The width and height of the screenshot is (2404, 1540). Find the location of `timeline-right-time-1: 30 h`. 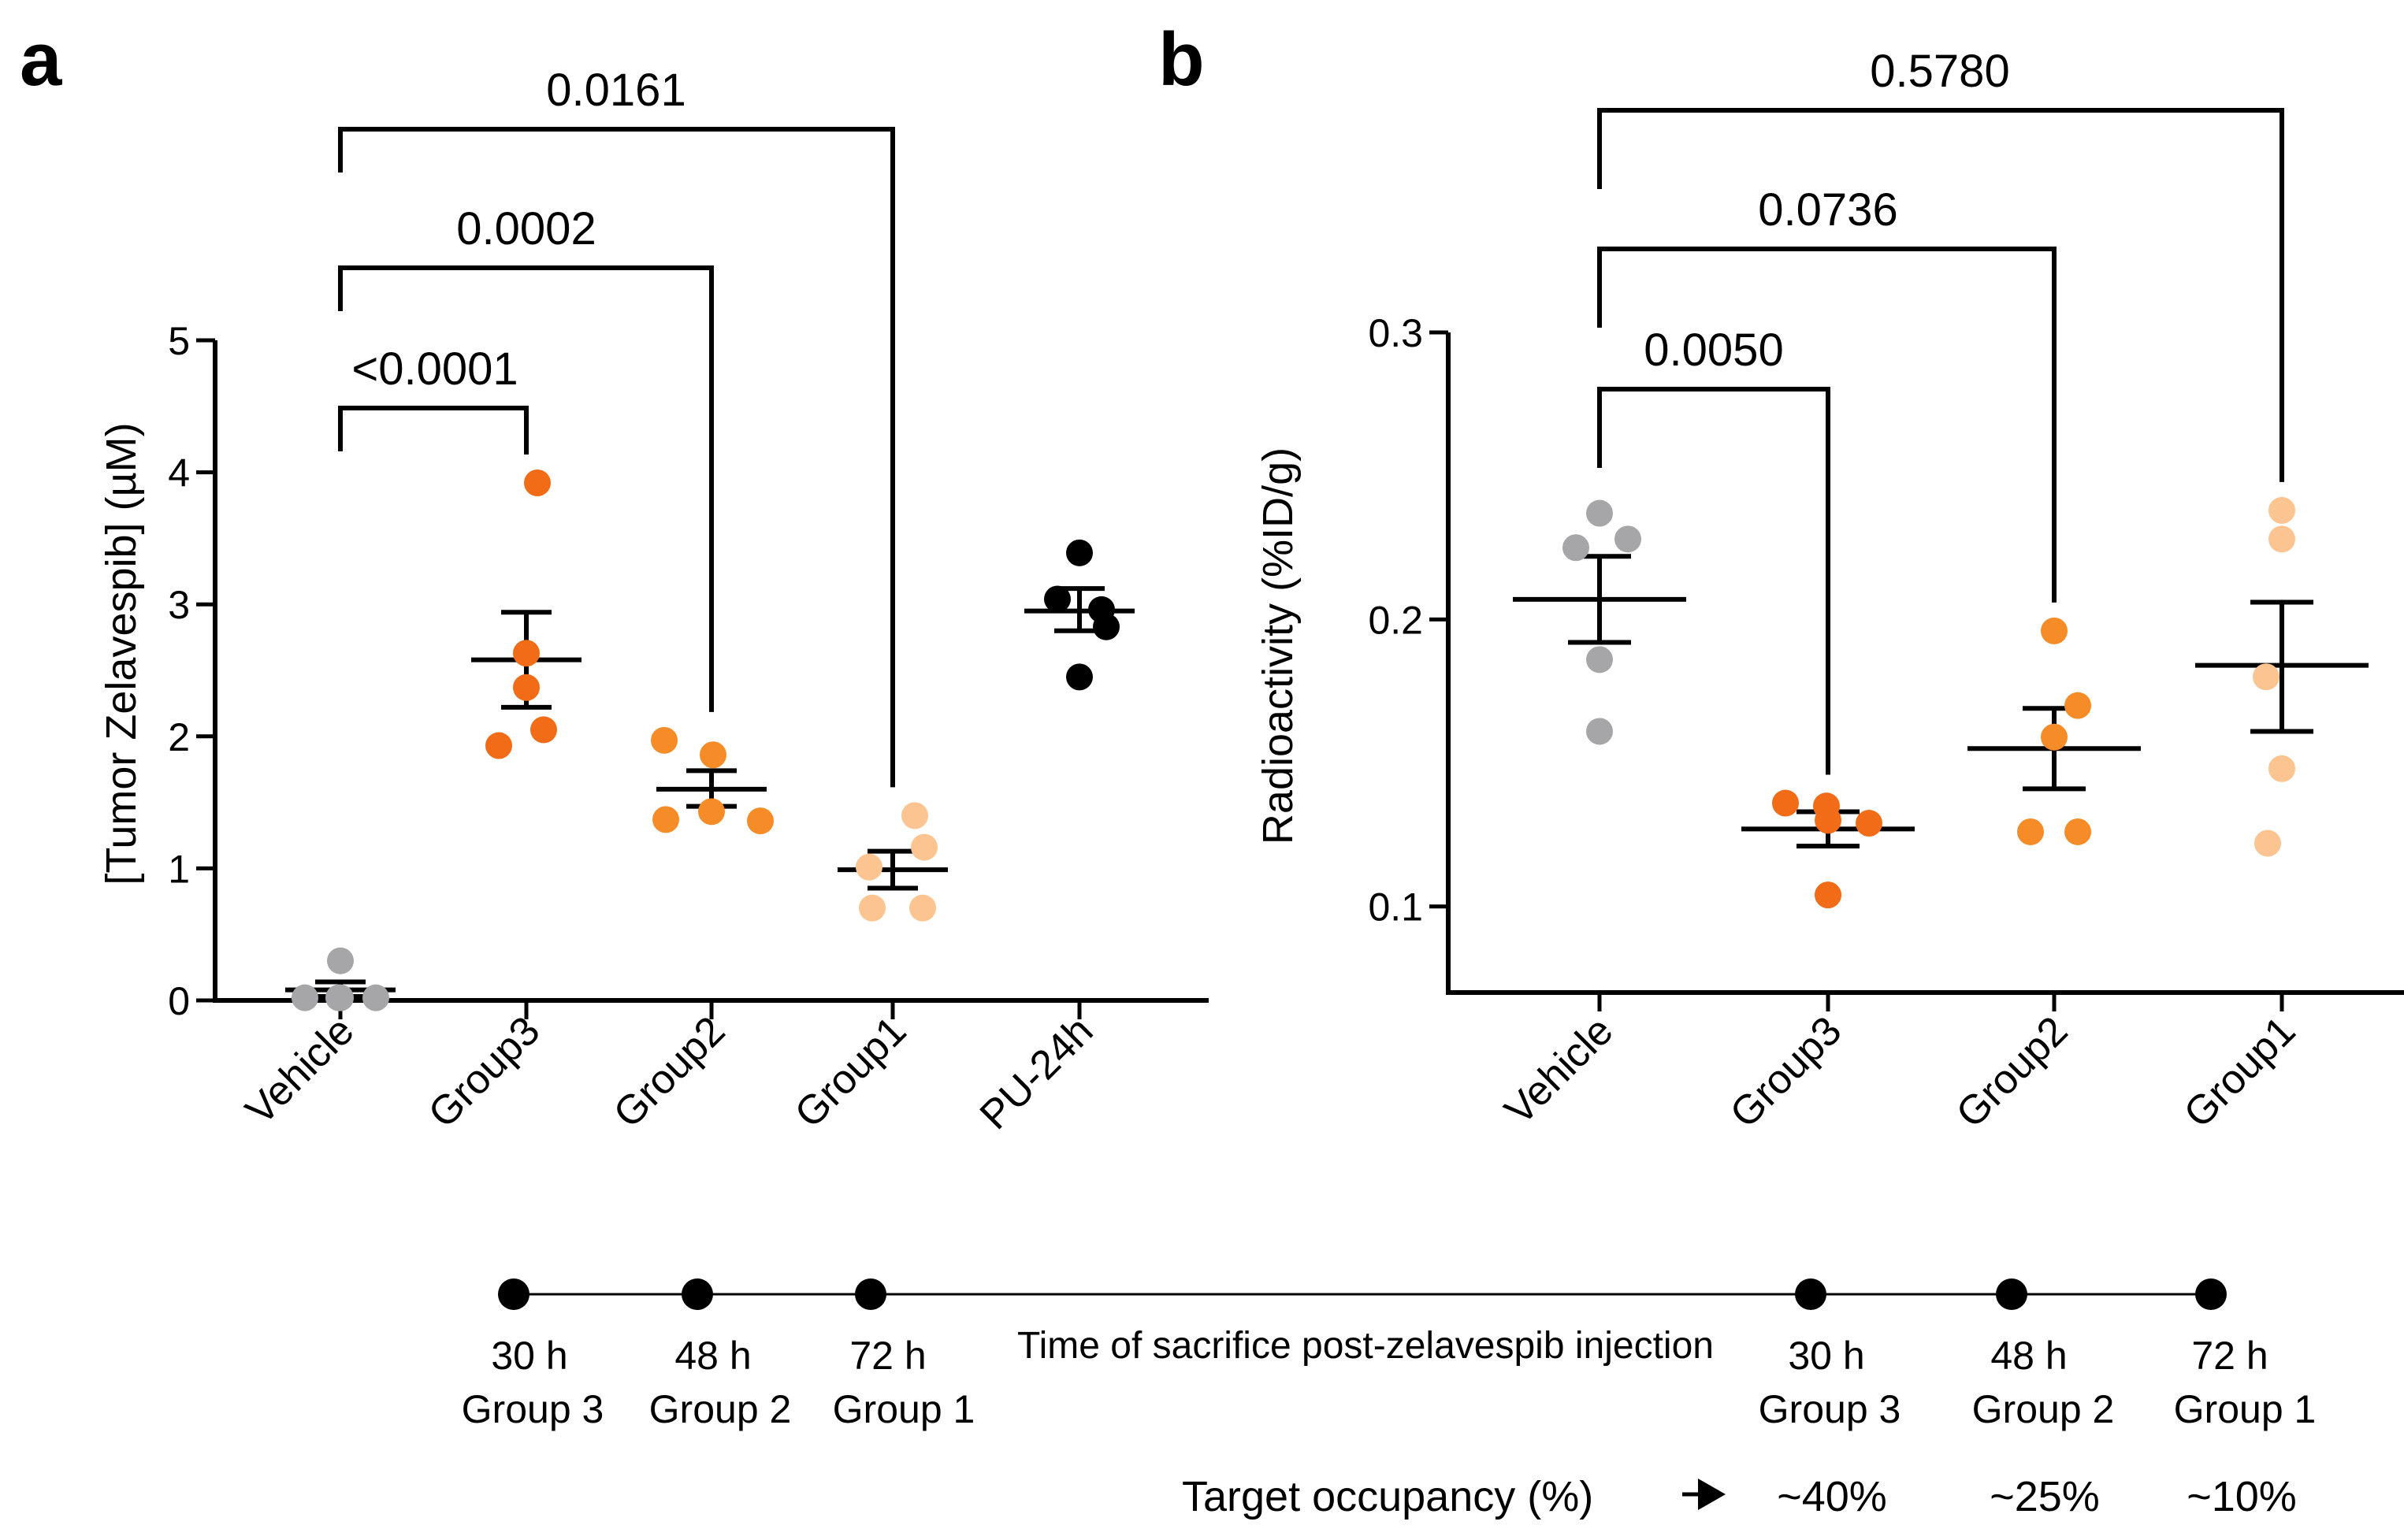

timeline-right-time-1: 30 h is located at coordinates (1826, 1356).